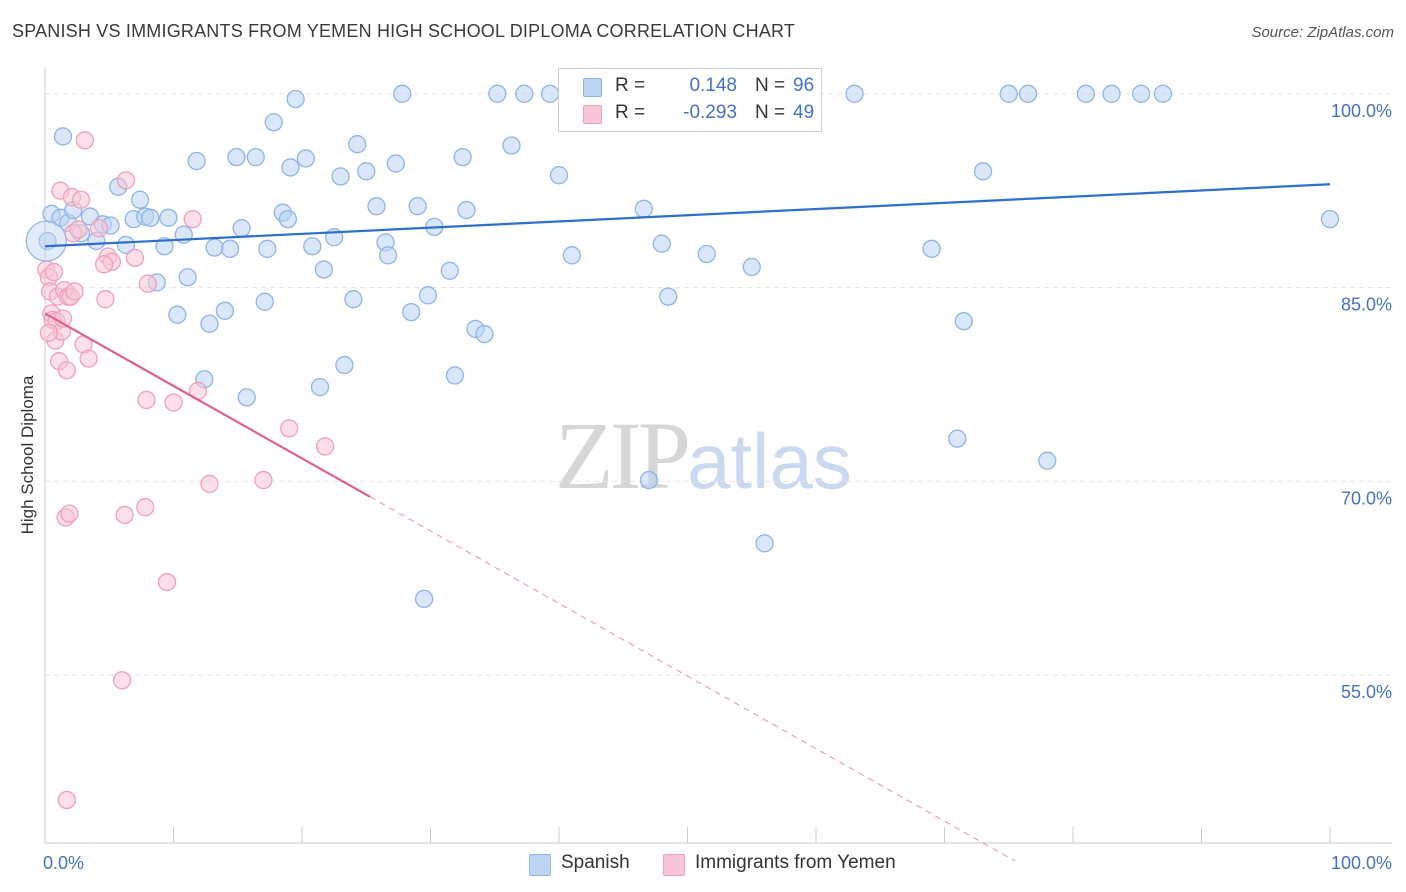 The image size is (1406, 892). I want to click on spanish-trend-line, so click(687, 215).